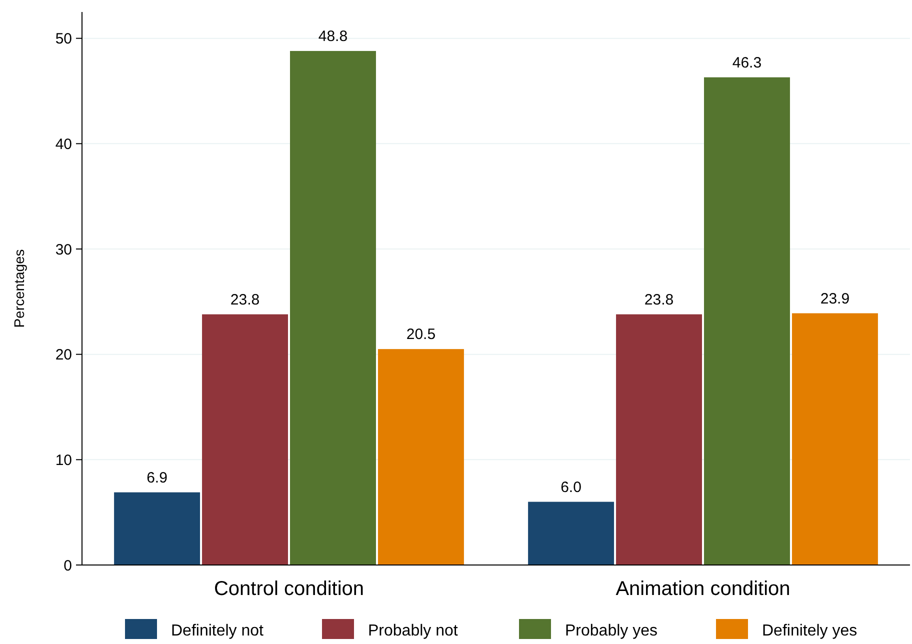 This screenshot has height=644, width=912. Describe the element at coordinates (703, 589) in the screenshot. I see `x-tick-label: Animation condition` at that location.